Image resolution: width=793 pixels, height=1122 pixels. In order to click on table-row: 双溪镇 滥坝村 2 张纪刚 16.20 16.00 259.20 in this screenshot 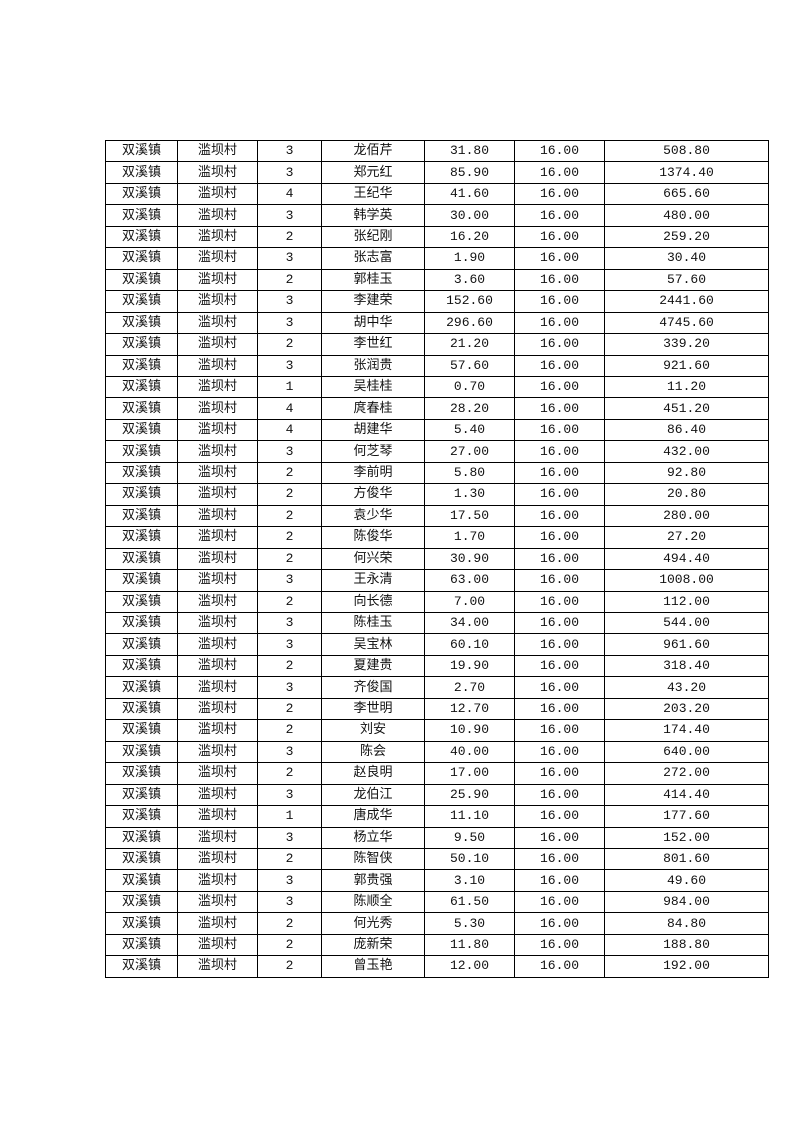, I will do `click(437, 237)`.